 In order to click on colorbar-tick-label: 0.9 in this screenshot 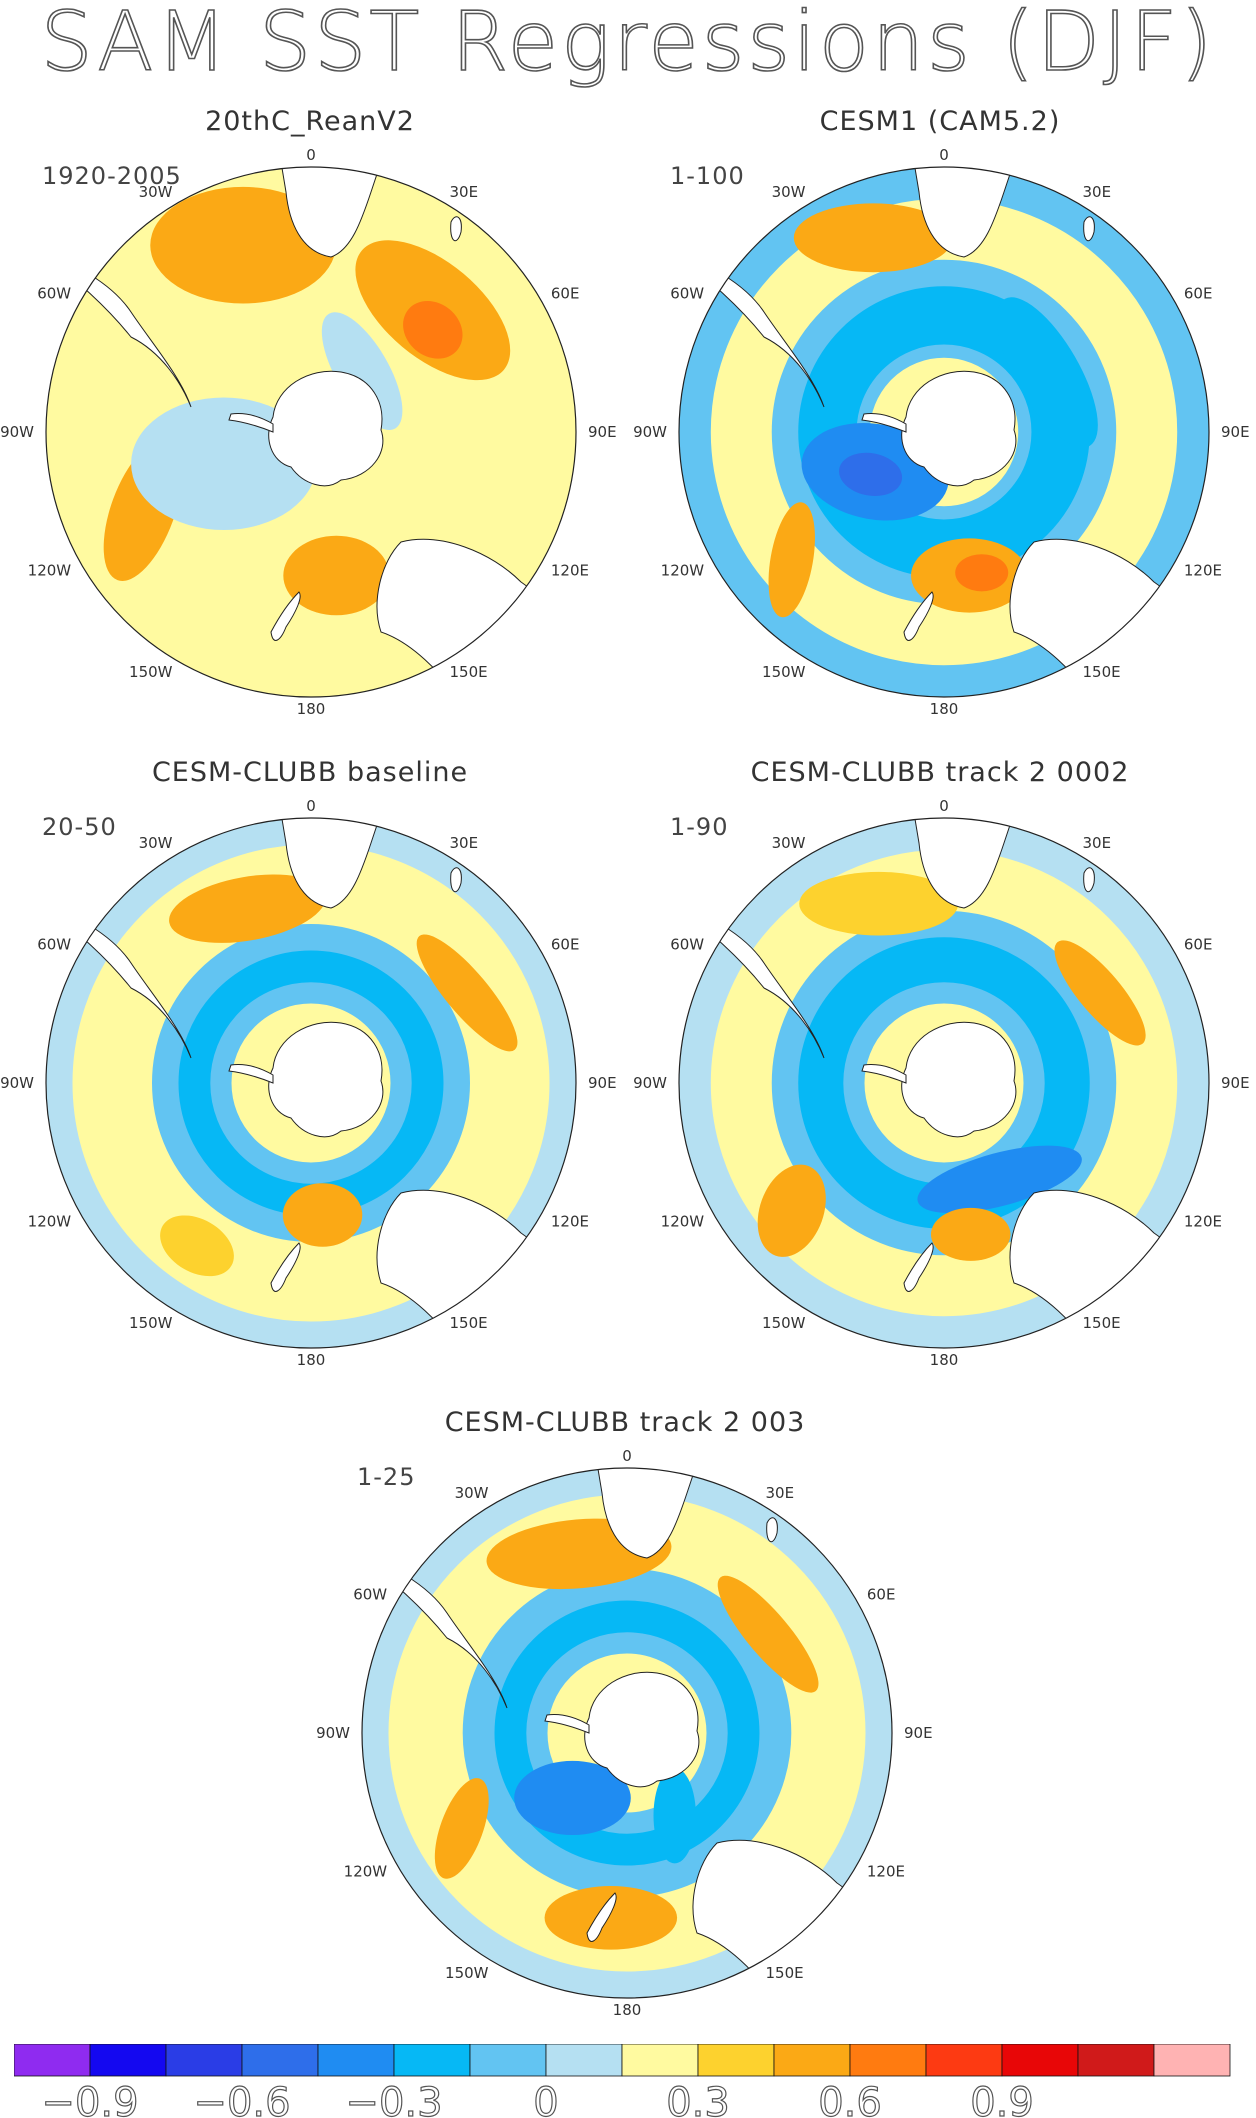, I will do `click(1002, 2099)`.